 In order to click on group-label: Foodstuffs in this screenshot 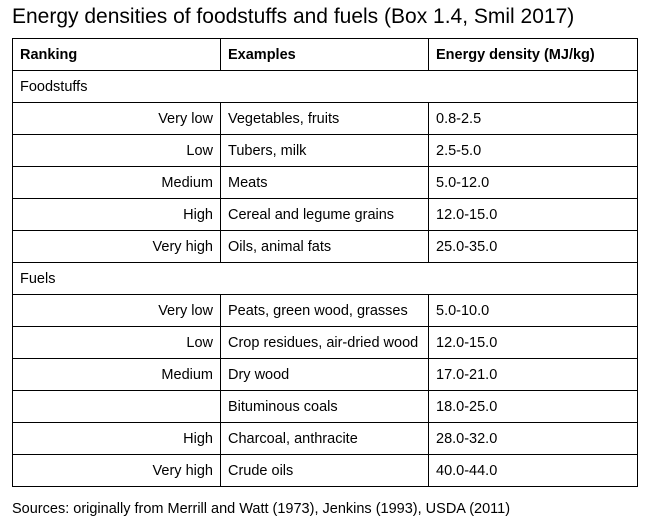, I will do `click(325, 86)`.